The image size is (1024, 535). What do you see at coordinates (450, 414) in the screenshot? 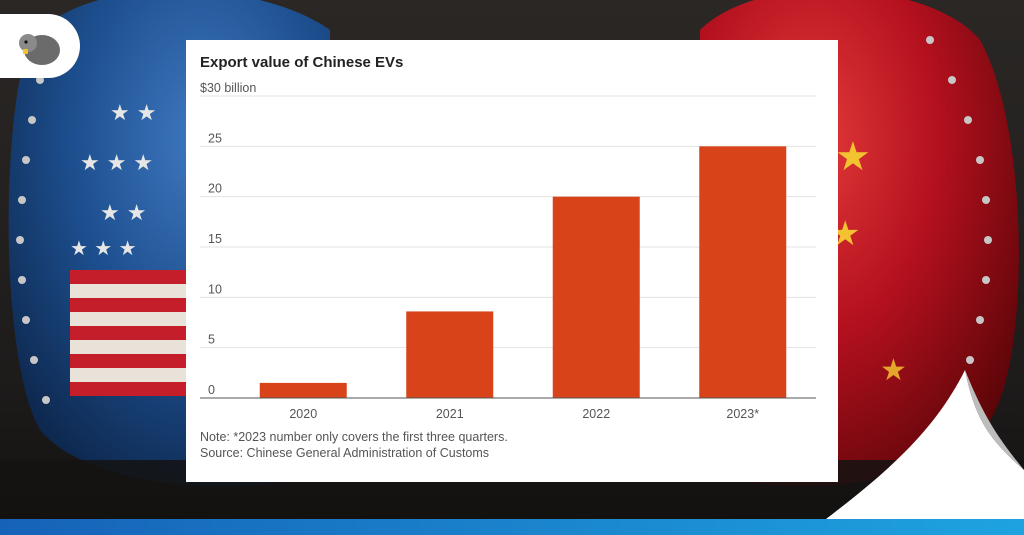
I see `x-tick-label: 2021` at bounding box center [450, 414].